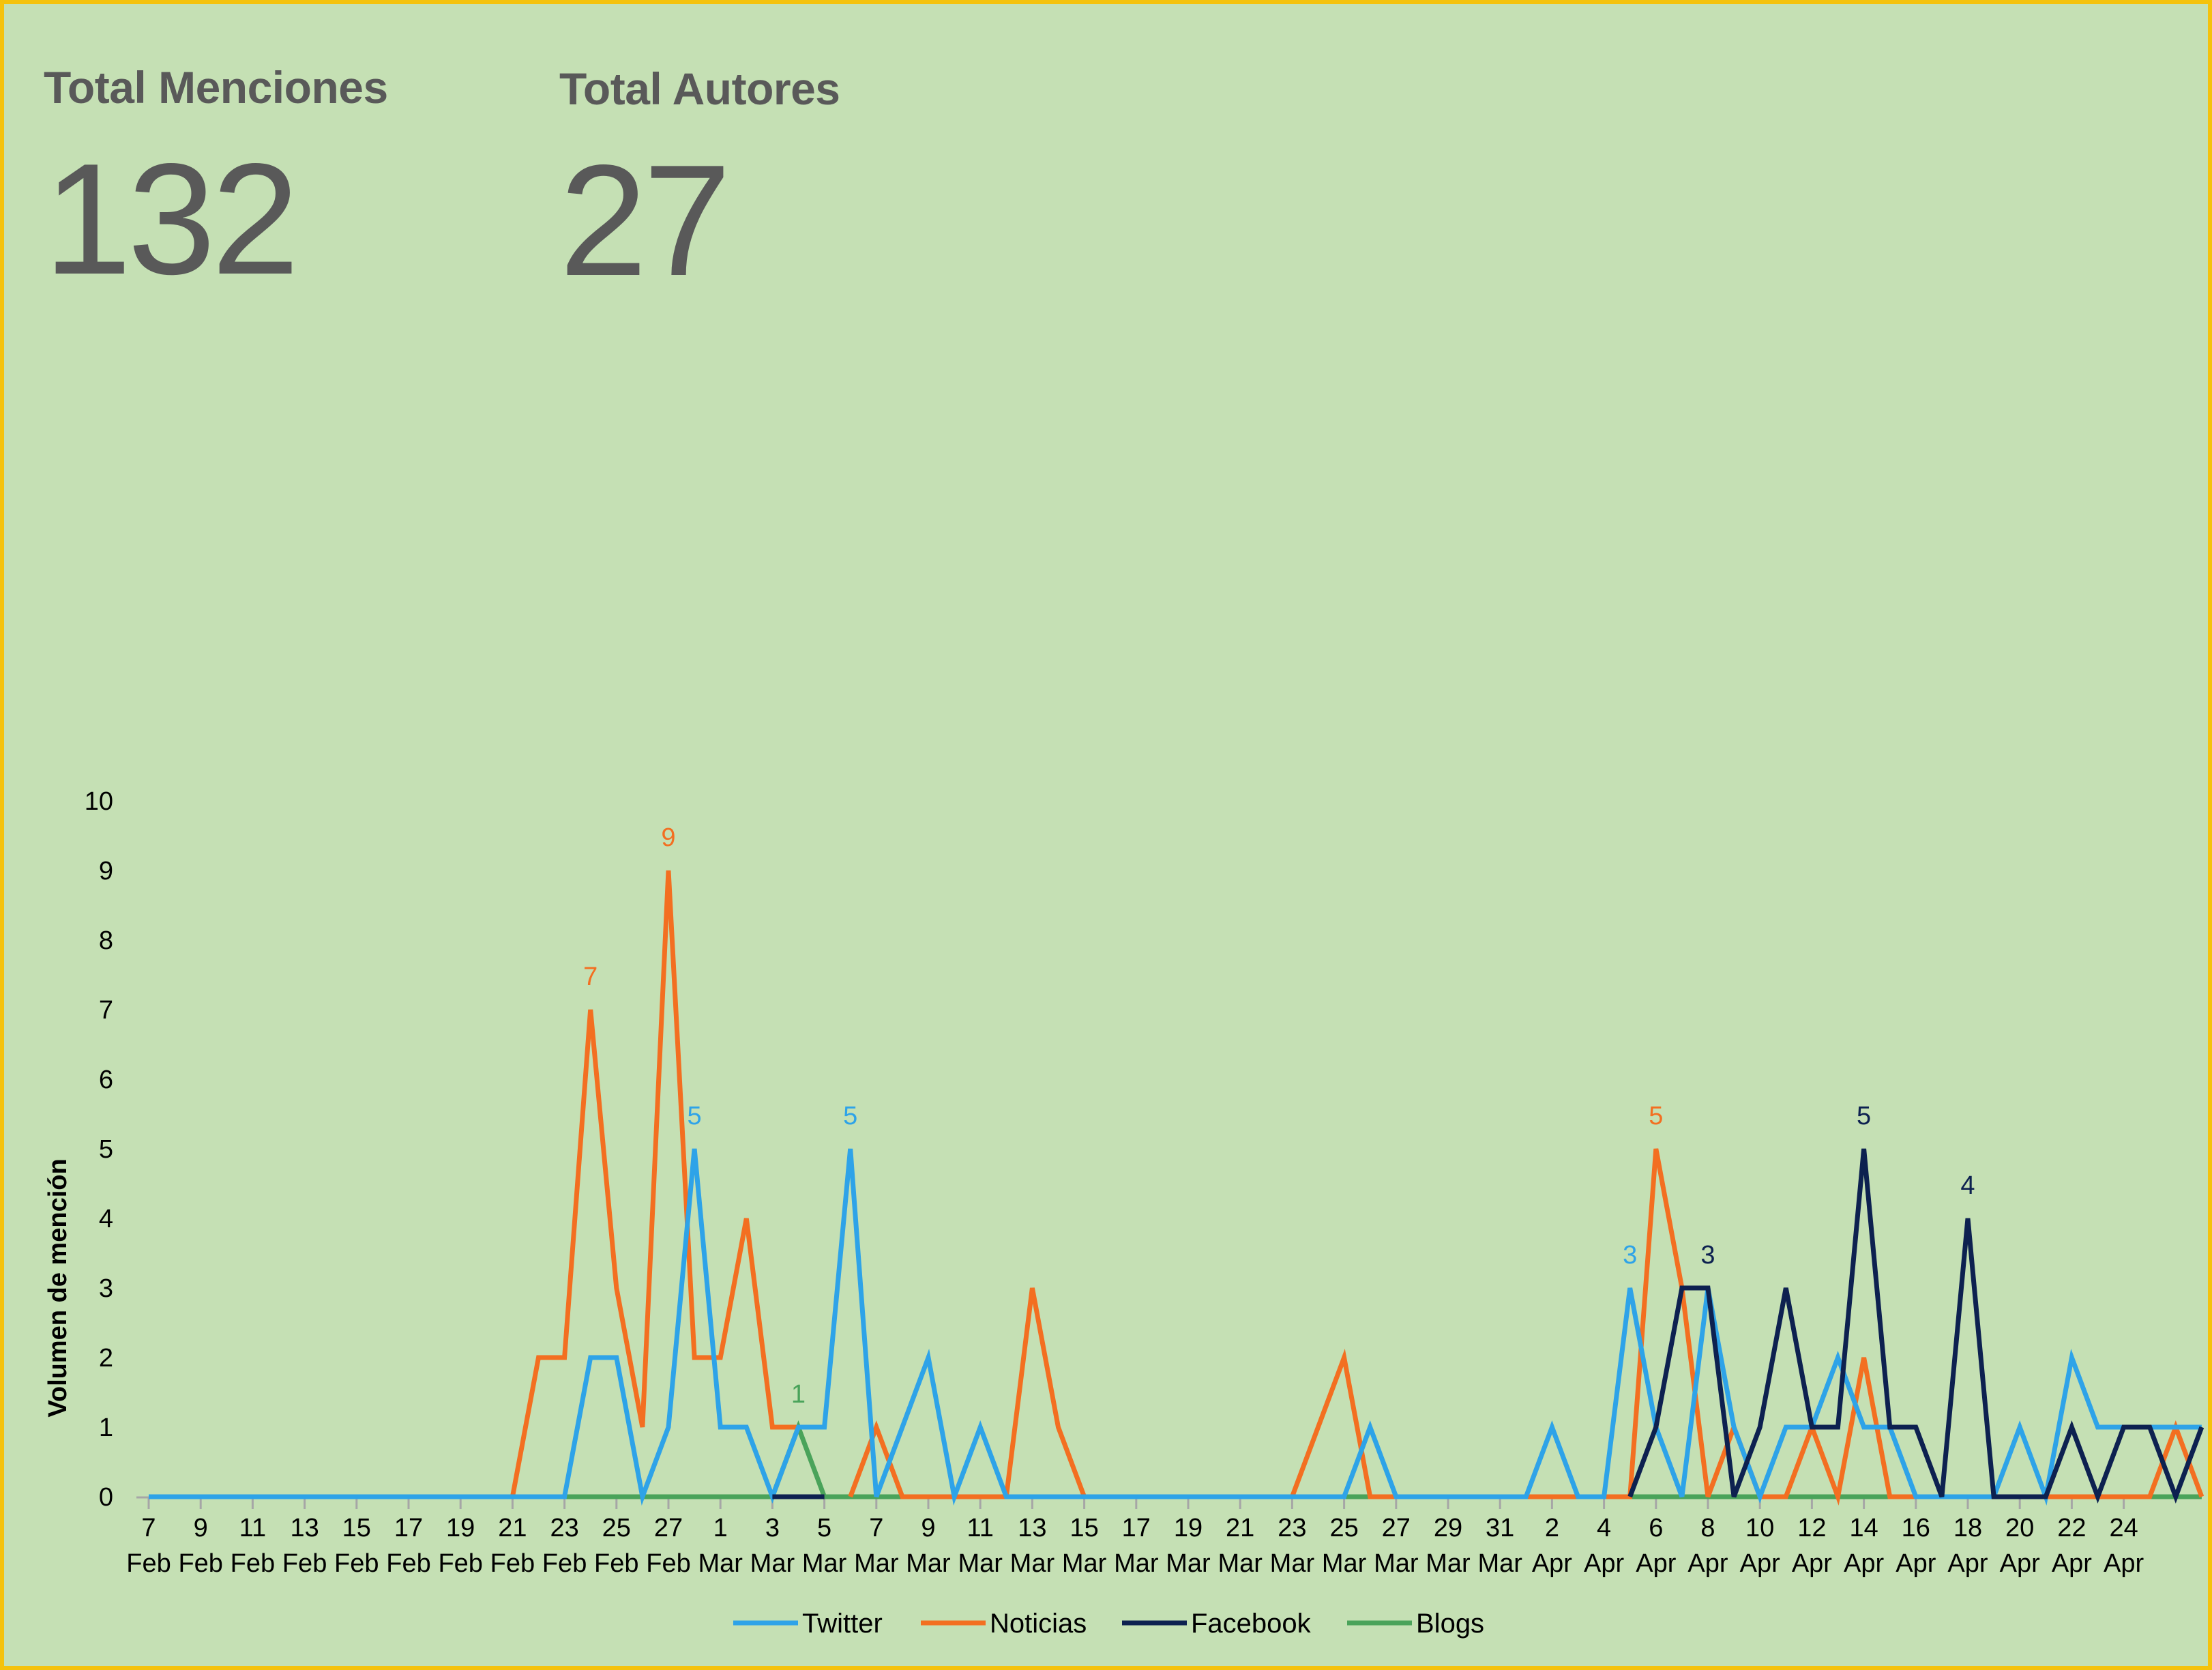 This screenshot has height=1670, width=2212. I want to click on y-tick-label: 7, so click(106, 1010).